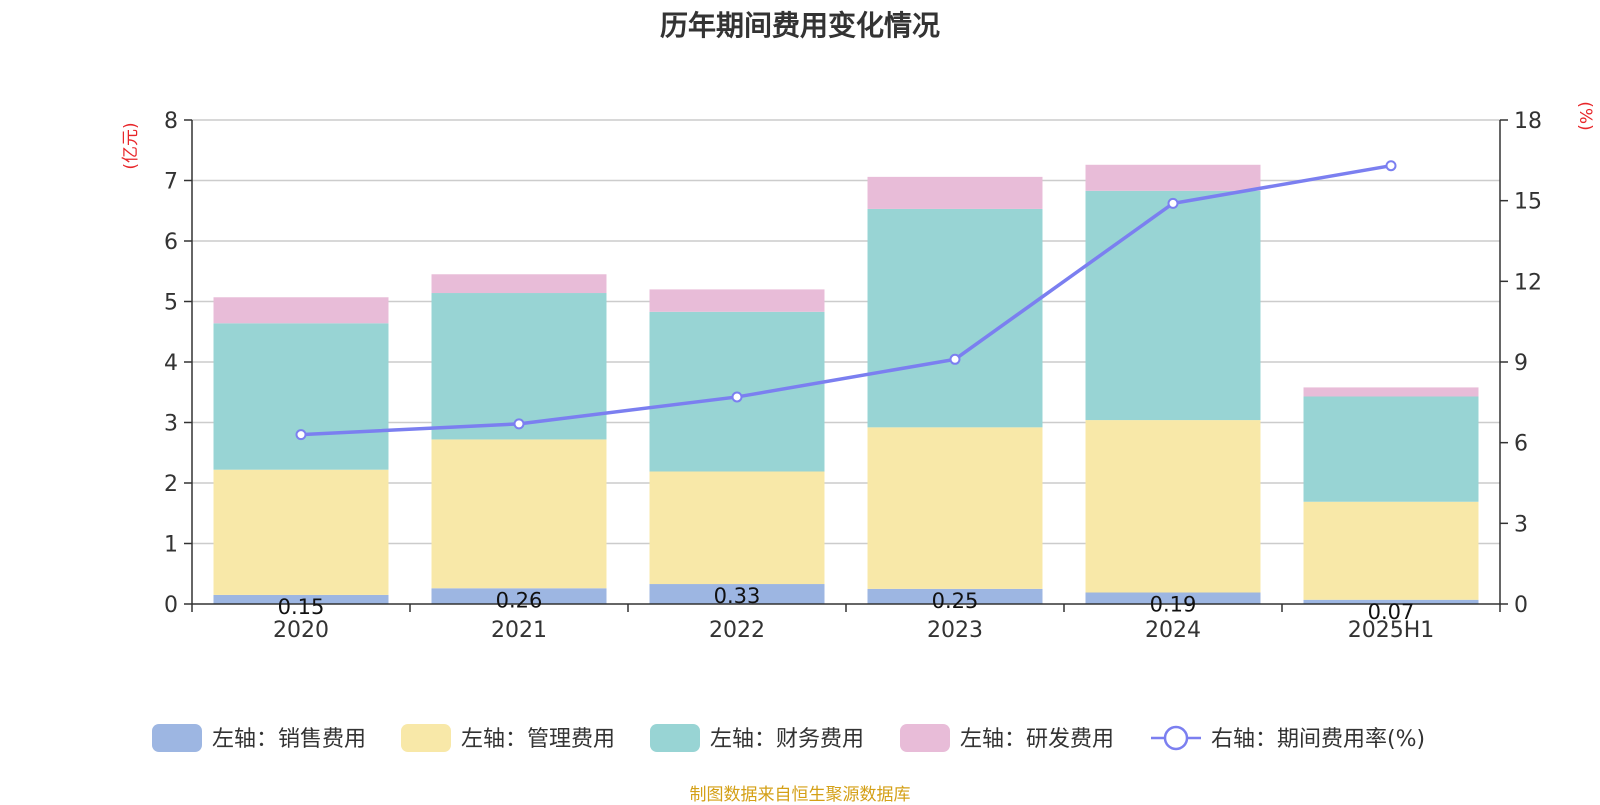 The width and height of the screenshot is (1600, 805). I want to click on bar-data-label: 0.33, so click(737, 596).